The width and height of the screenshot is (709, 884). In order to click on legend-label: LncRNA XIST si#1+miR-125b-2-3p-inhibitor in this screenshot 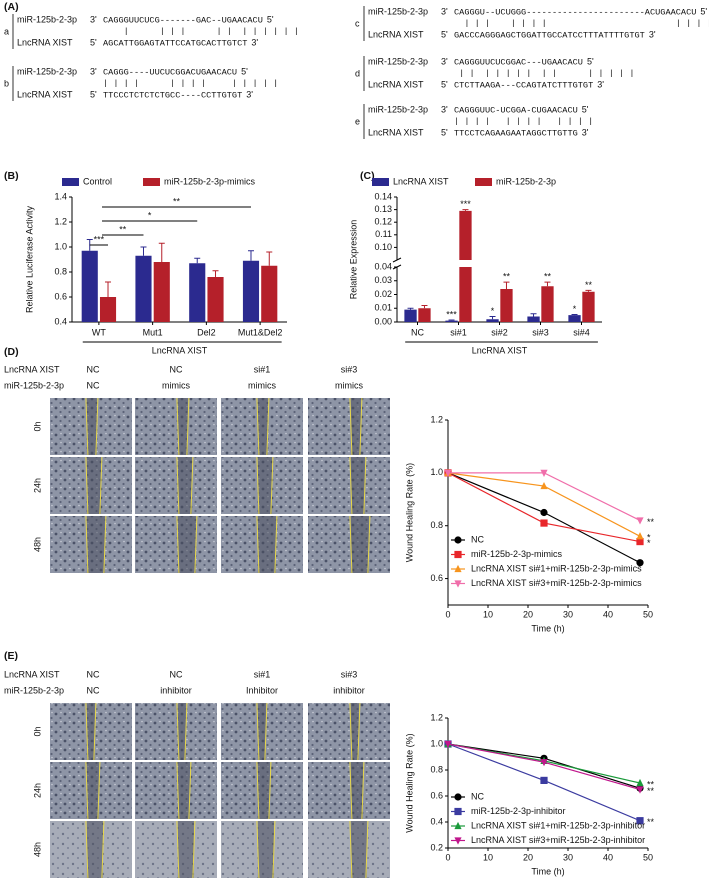, I will do `click(558, 825)`.